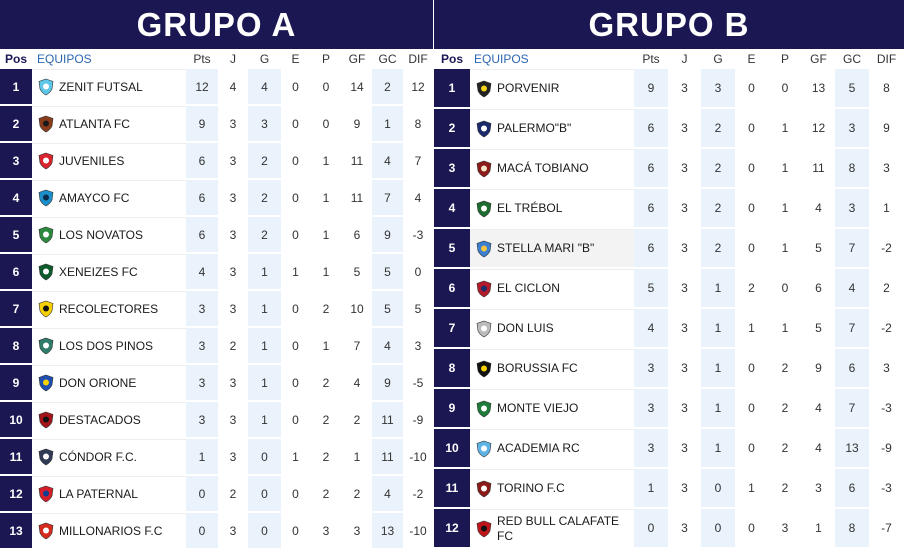  Describe the element at coordinates (669, 129) in the screenshot. I see `table-row: 2 PALERMO"B" 6 3 2 0 1 12 3 9` at that location.